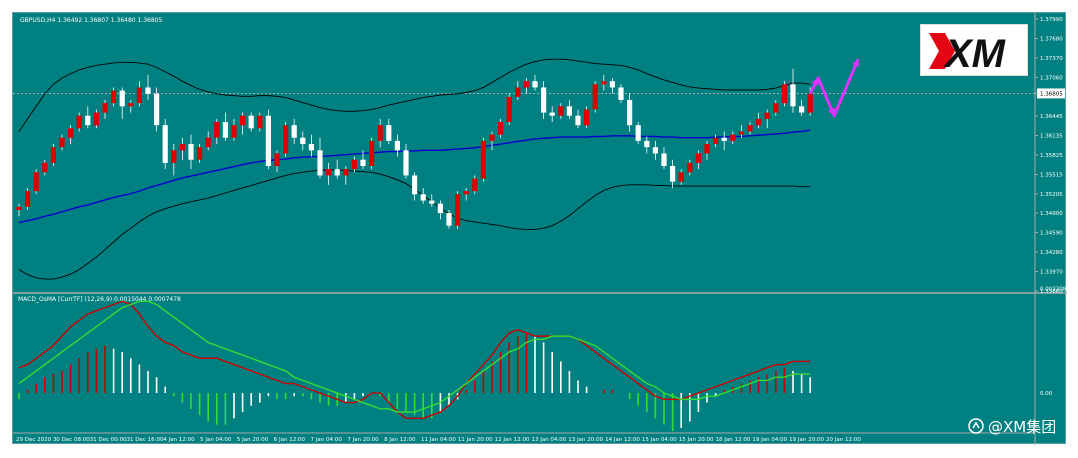 This screenshot has height=458, width=1078. I want to click on time-tick-label: 5 Jan 20:00, so click(253, 440).